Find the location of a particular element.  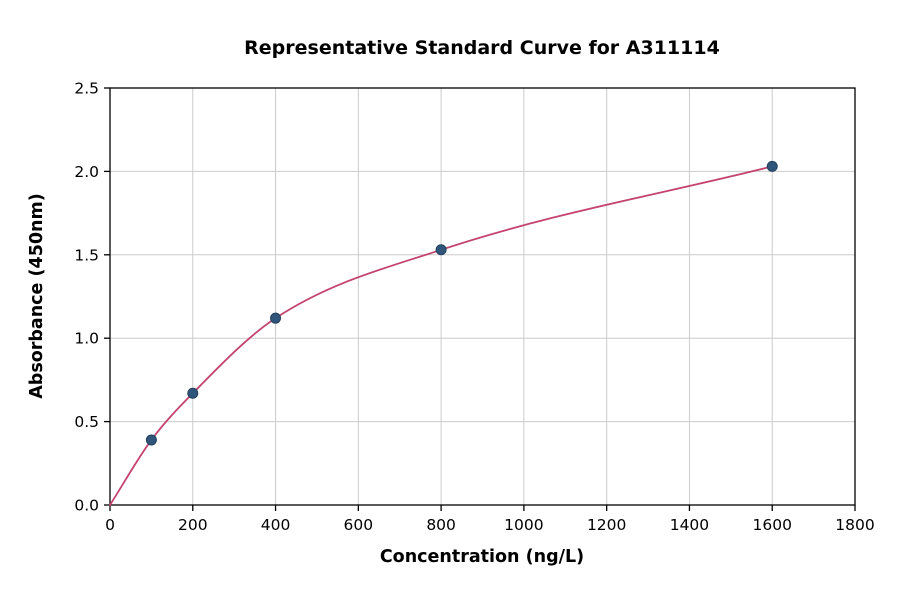

x-tick-label: 400 is located at coordinates (276, 525).